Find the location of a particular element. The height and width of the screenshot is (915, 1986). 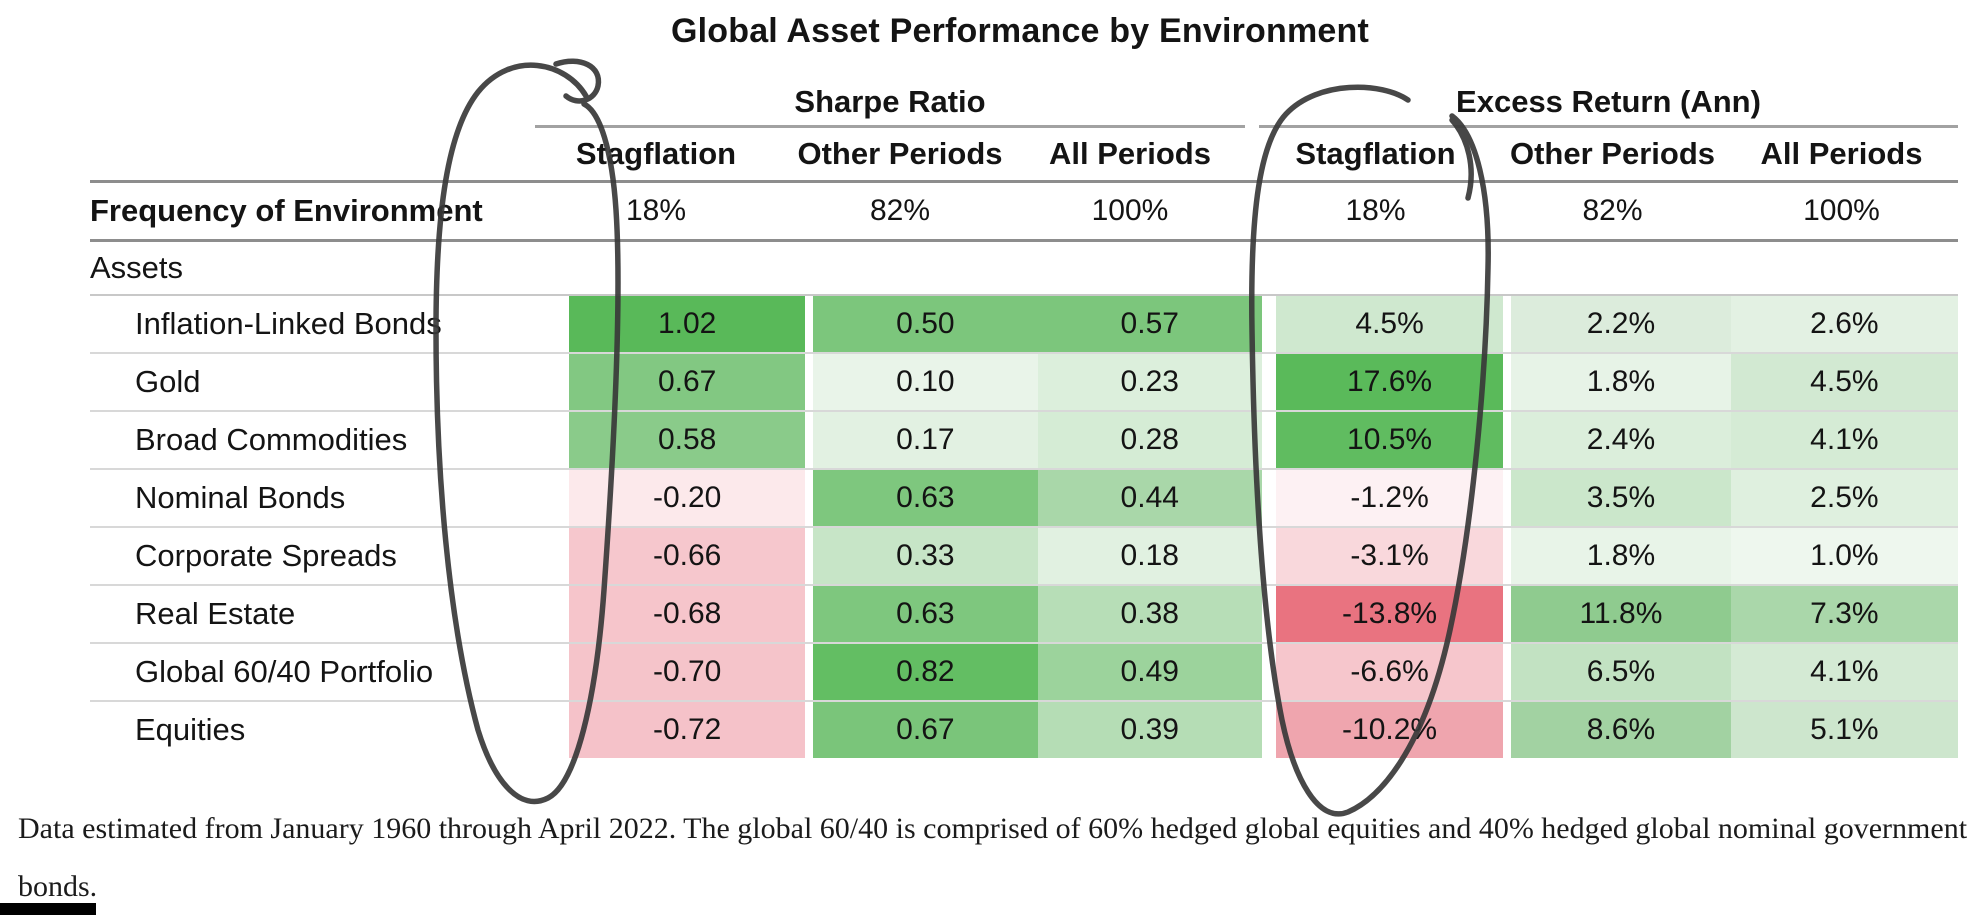

heatmap-cell: 8.6% is located at coordinates (1621, 730).